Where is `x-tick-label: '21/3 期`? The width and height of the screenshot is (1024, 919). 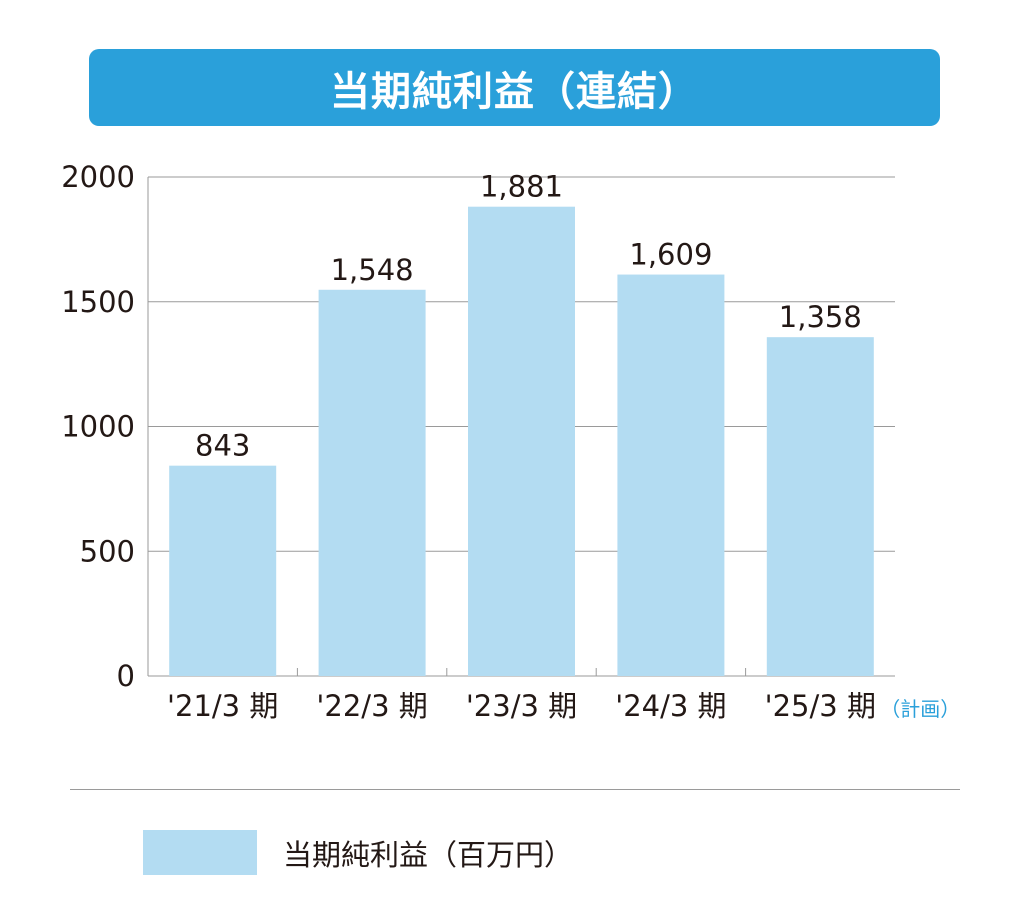 x-tick-label: '21/3 期 is located at coordinates (222, 706).